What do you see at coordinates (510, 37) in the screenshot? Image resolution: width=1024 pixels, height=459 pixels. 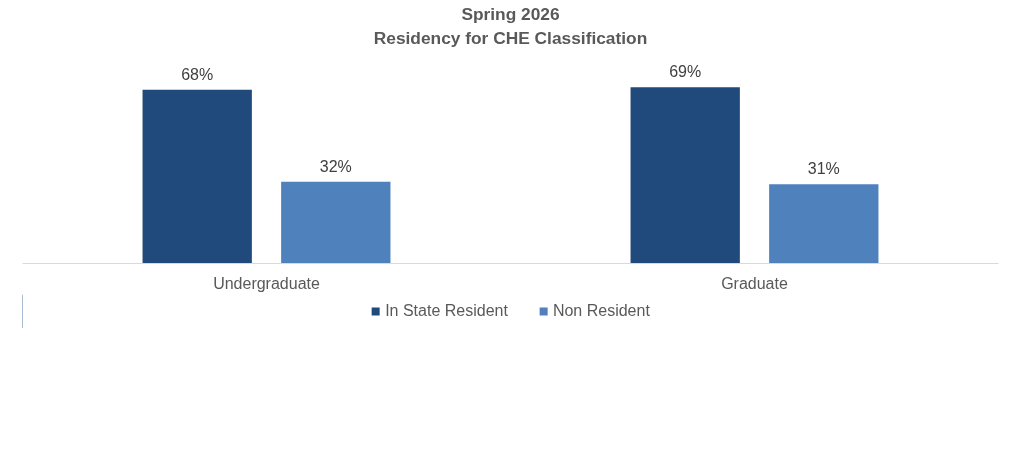 I see `chart-subtitle: Residency for CHE Classification` at bounding box center [510, 37].